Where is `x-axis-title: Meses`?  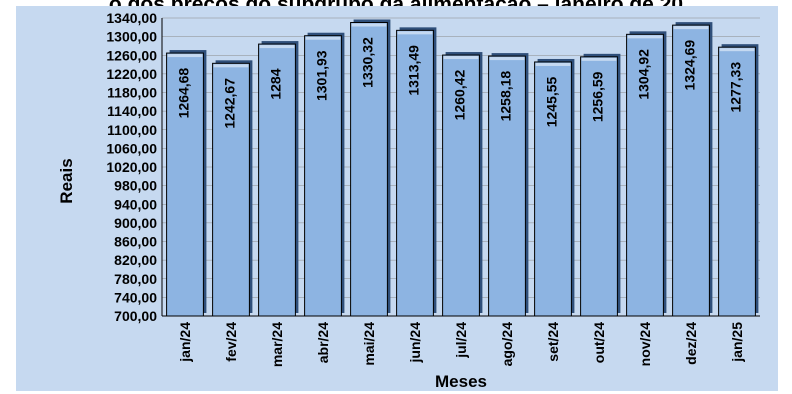 x-axis-title: Meses is located at coordinates (461, 381).